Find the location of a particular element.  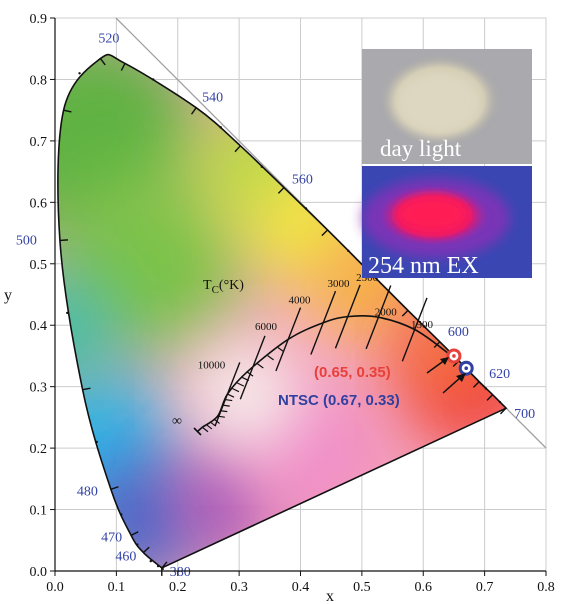

isotherm-label-4000: 4000 is located at coordinates (300, 301).